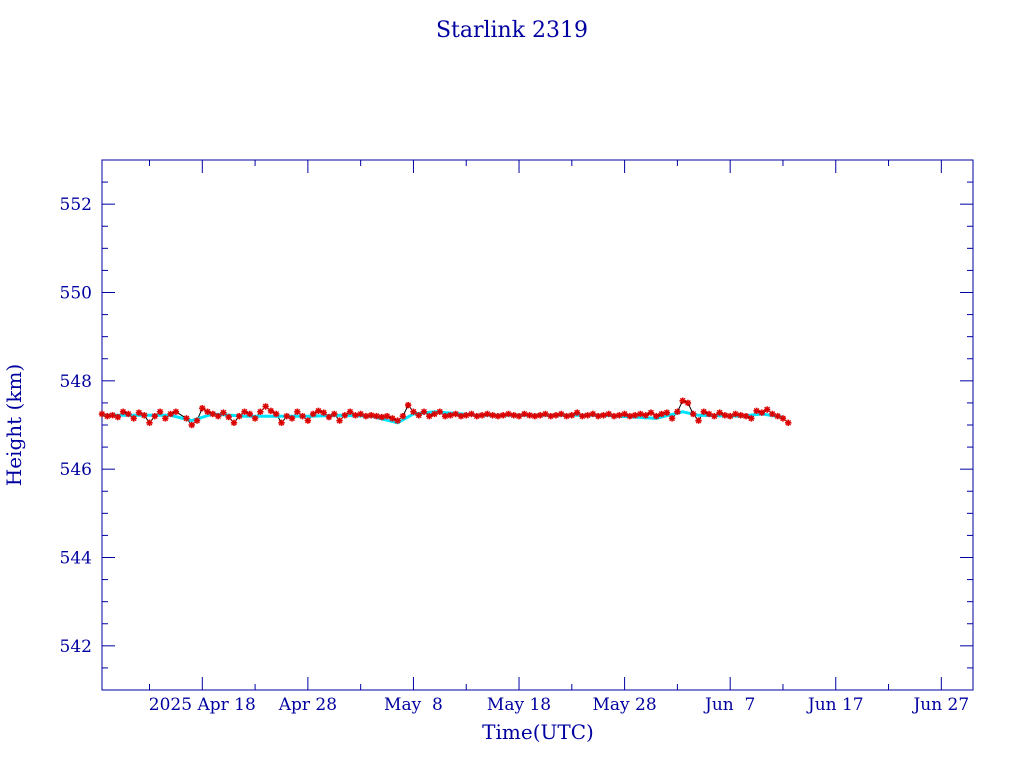 The height and width of the screenshot is (768, 1024). Describe the element at coordinates (512, 30) in the screenshot. I see `chart-title: Starlink 2319` at that location.